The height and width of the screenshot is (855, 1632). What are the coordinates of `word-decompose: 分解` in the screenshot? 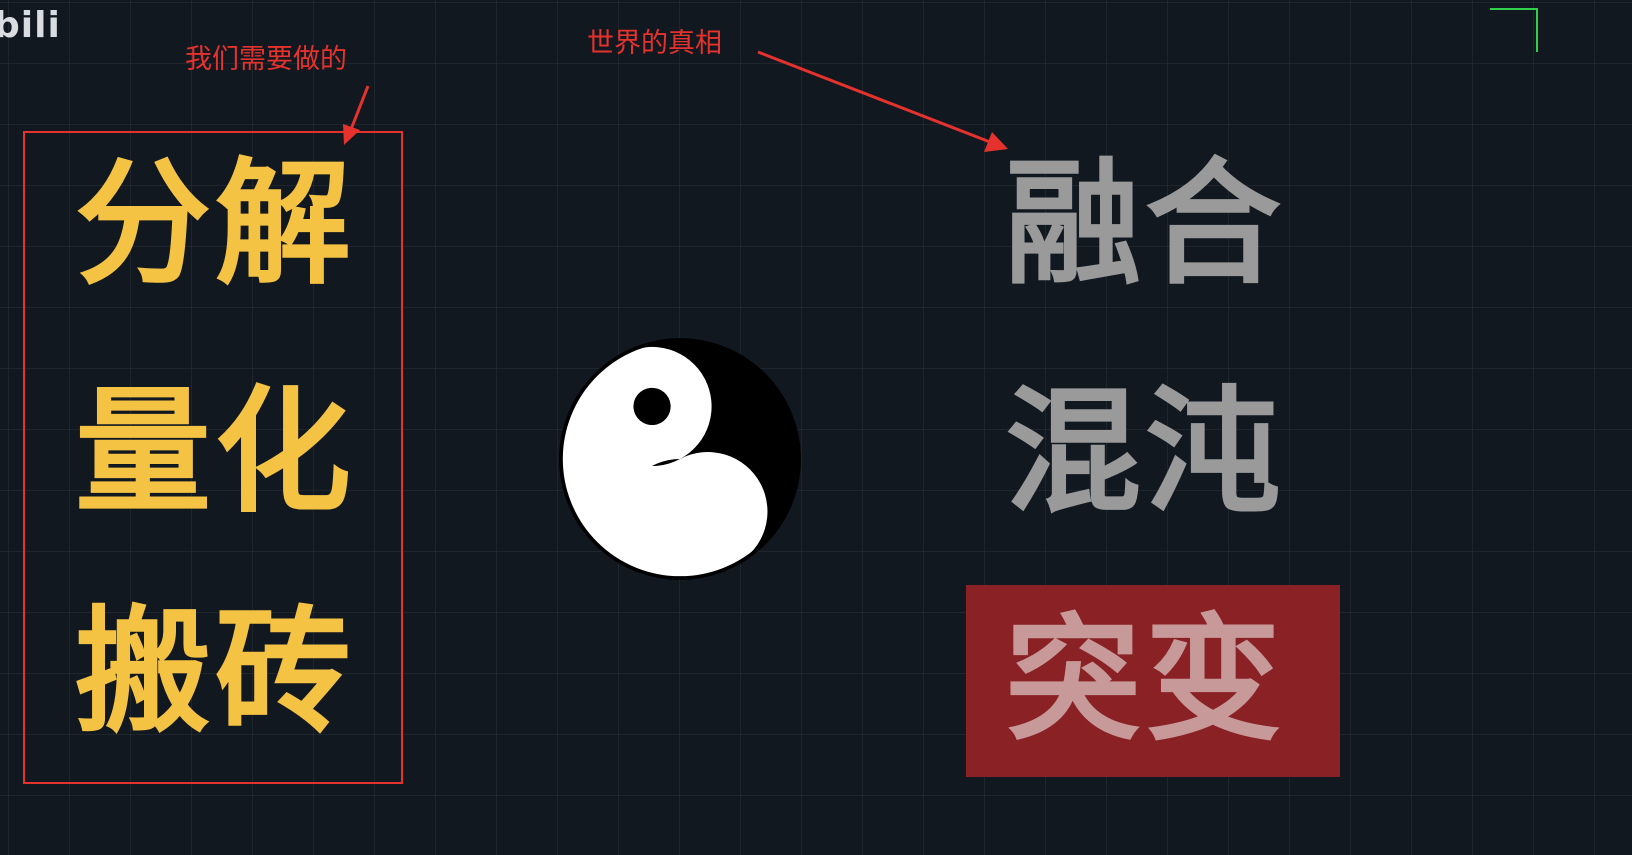 It's located at (215, 225).